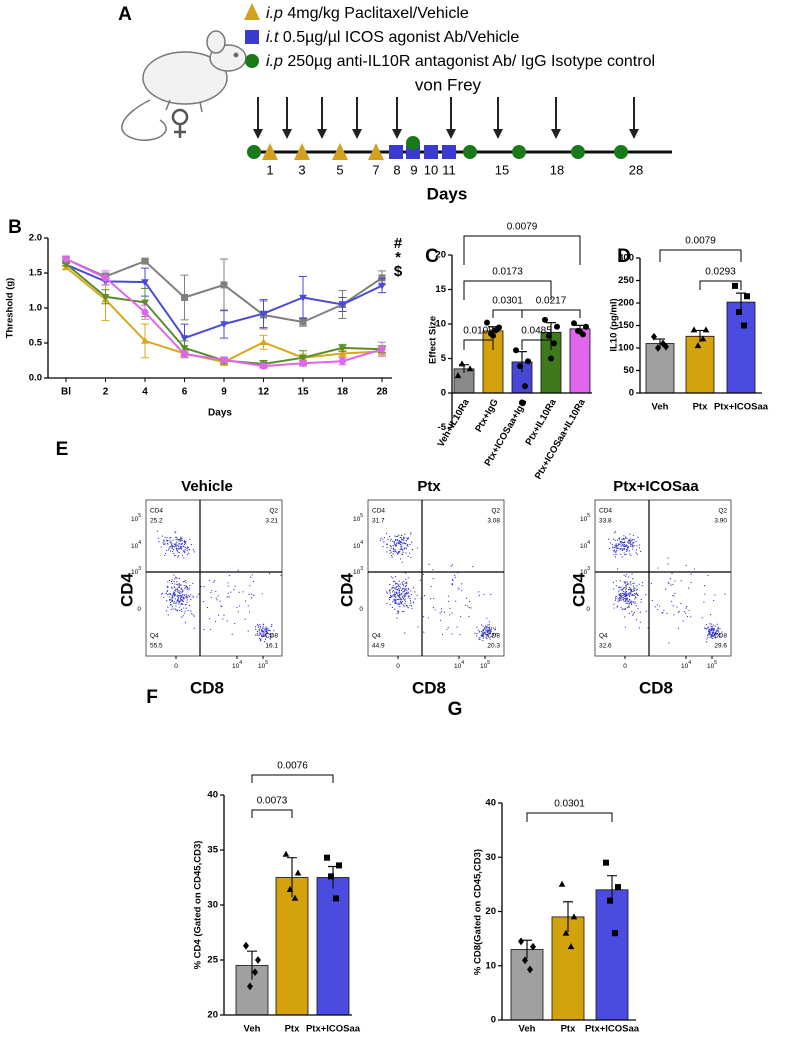  I want to click on x-tick-label: Ptx+ICOSaa, so click(612, 1029).